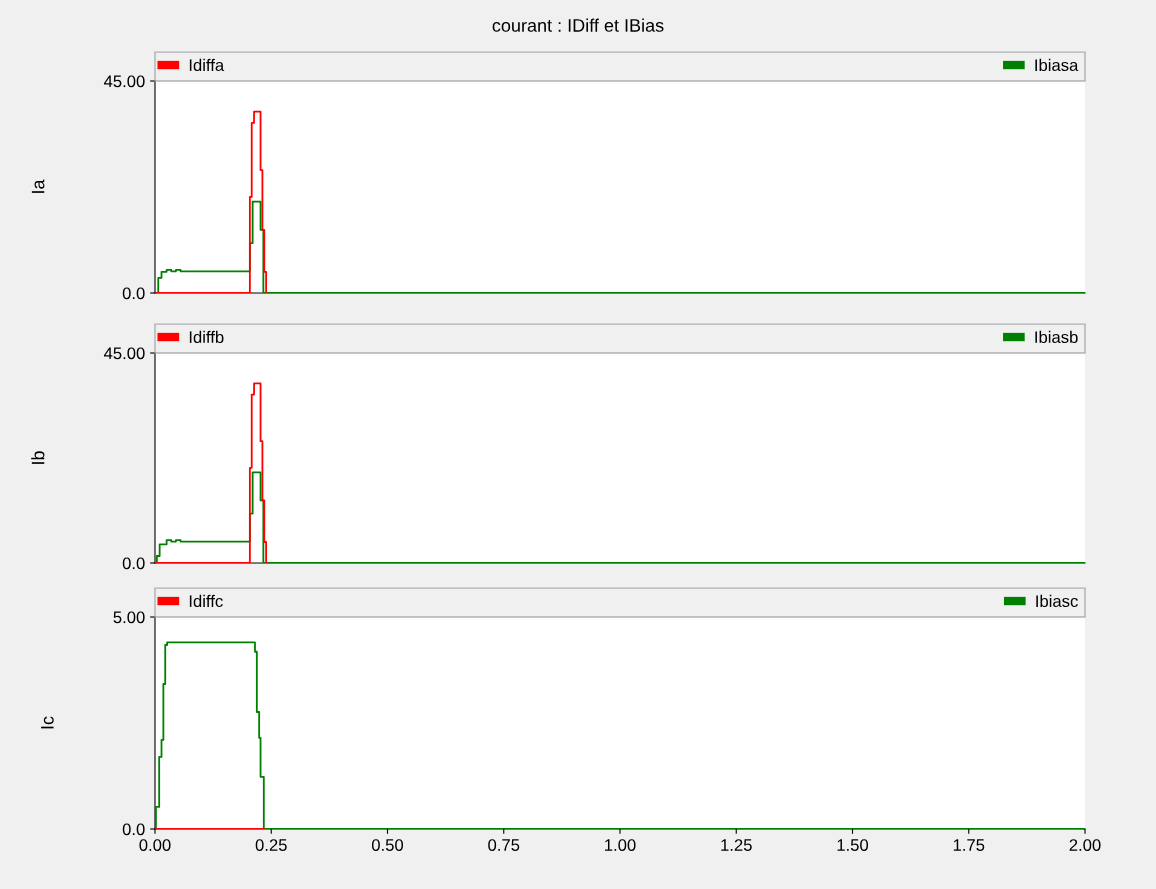  Describe the element at coordinates (38, 186) in the screenshot. I see `y-axis-title: Ia` at that location.